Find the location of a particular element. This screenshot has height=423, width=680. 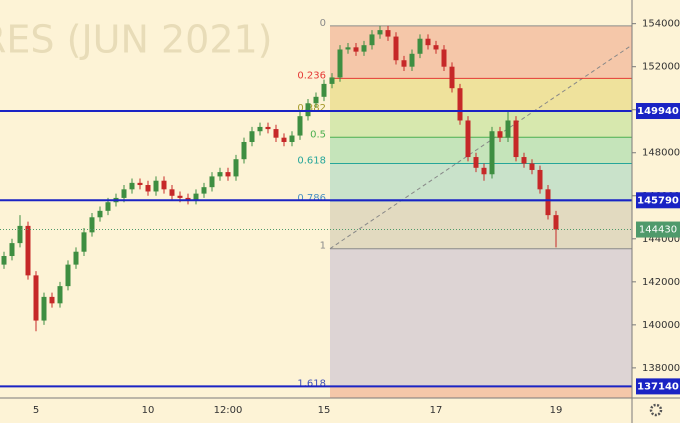

fib-label: 0.618 is located at coordinates (311, 161).